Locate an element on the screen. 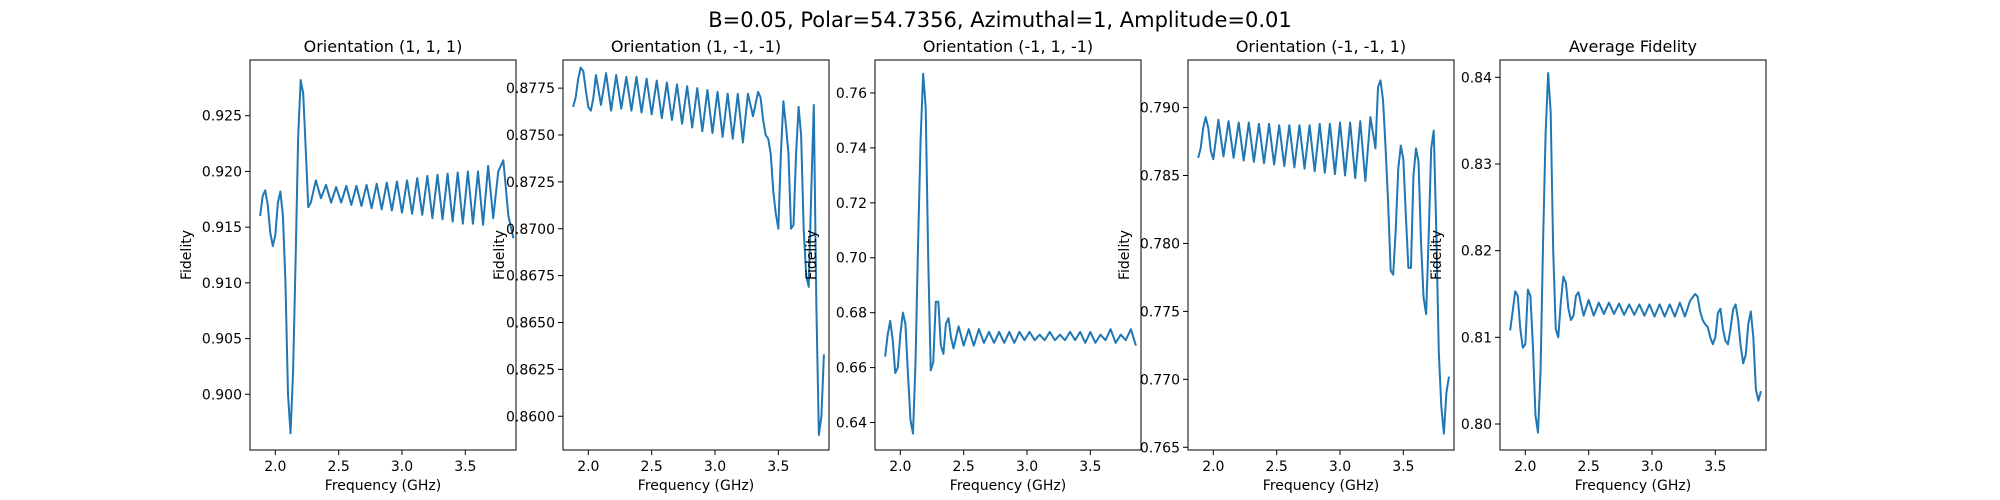  y-tick-label: 0.8675 is located at coordinates (530, 277).